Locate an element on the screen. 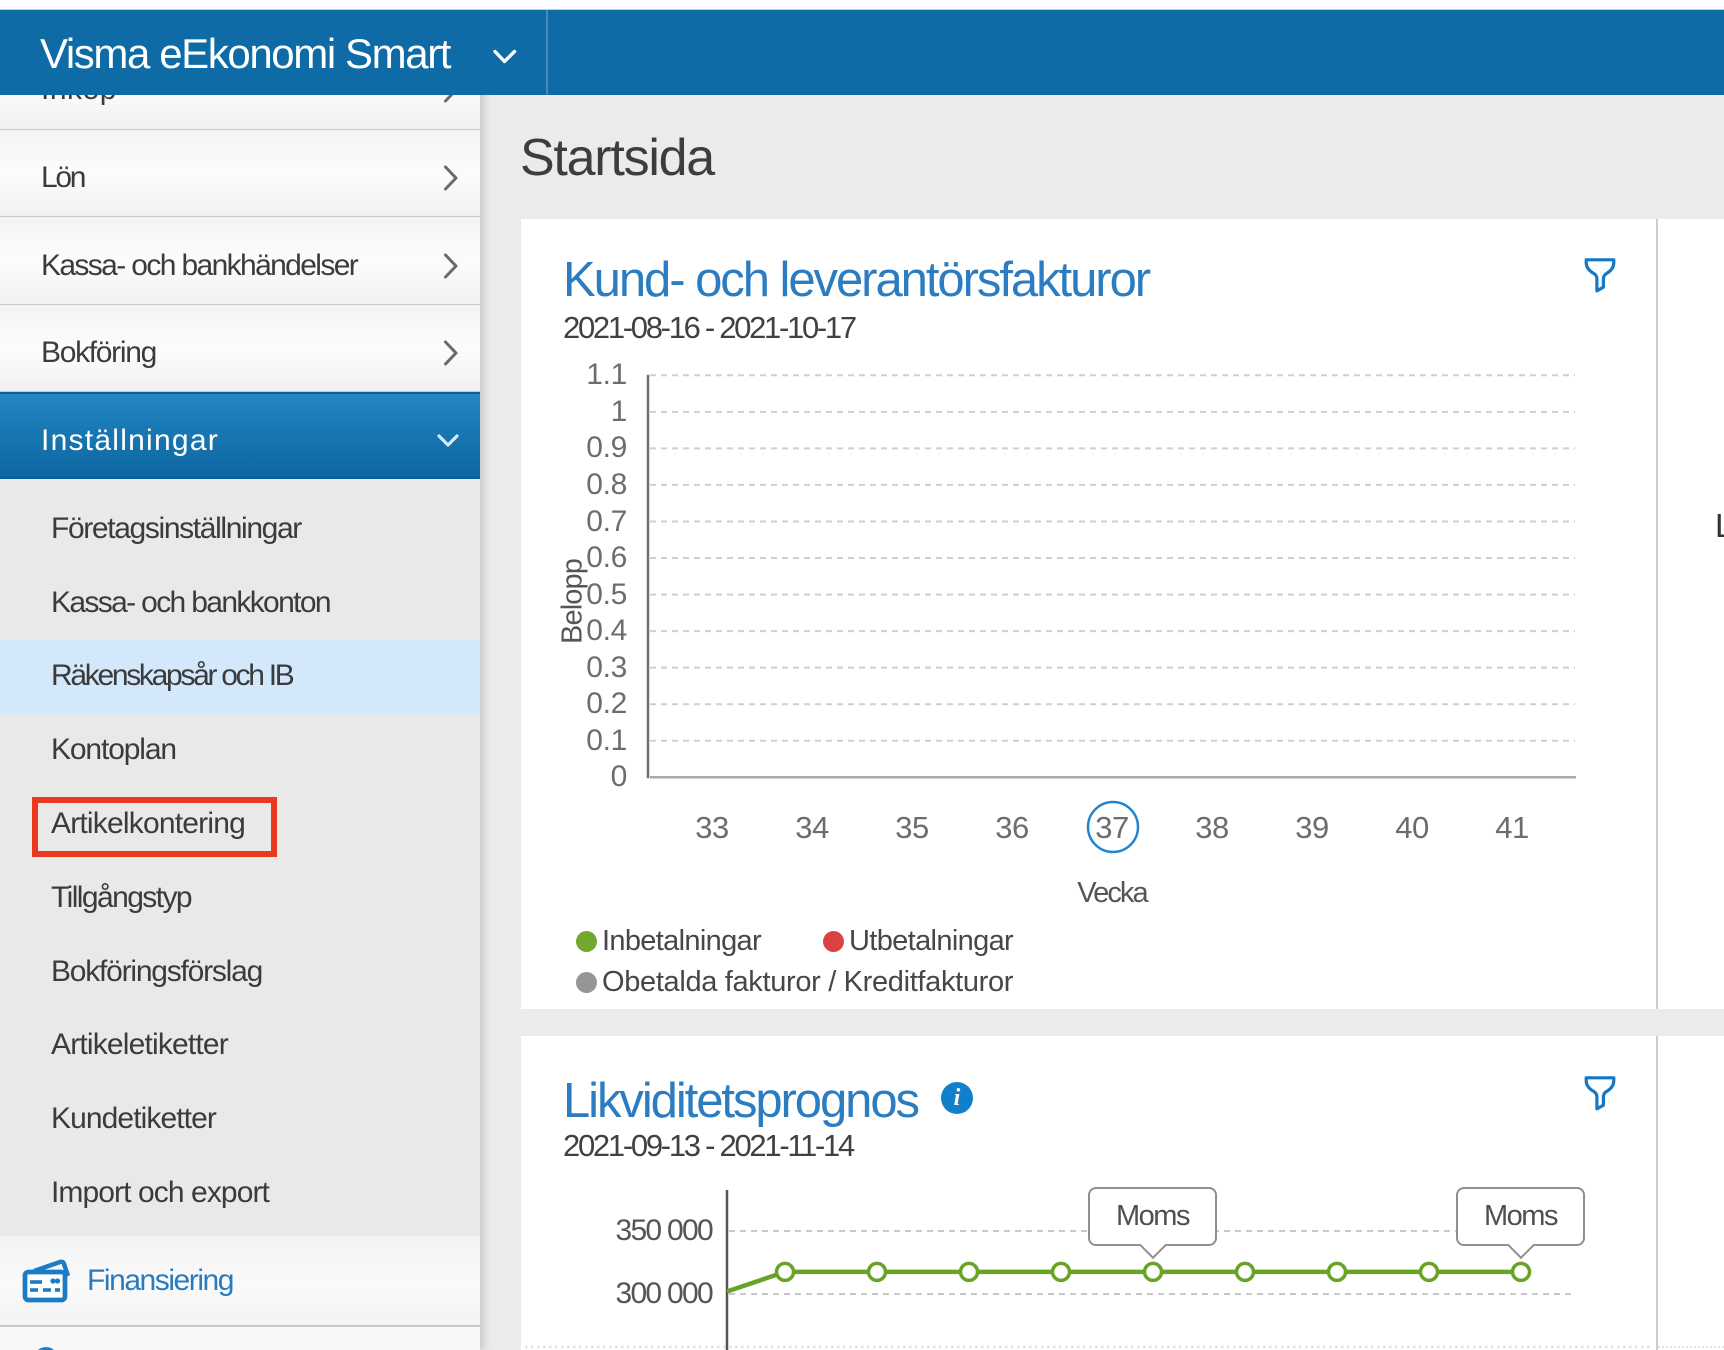 The image size is (1724, 1350). x-tick-label: 35 is located at coordinates (912, 827).